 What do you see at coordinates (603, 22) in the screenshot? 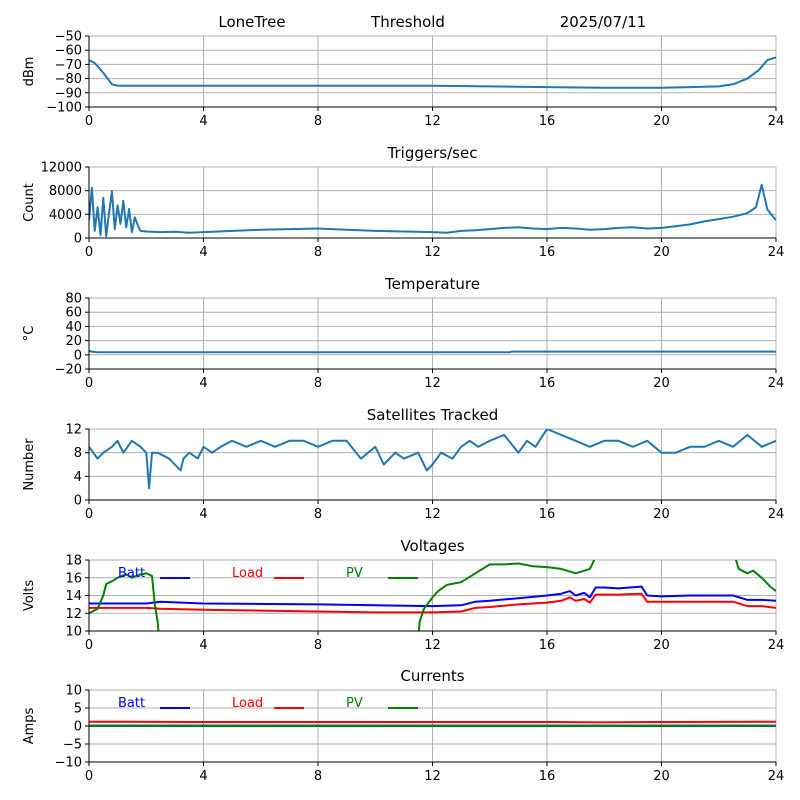
I see `header-date: 2025/07/11` at bounding box center [603, 22].